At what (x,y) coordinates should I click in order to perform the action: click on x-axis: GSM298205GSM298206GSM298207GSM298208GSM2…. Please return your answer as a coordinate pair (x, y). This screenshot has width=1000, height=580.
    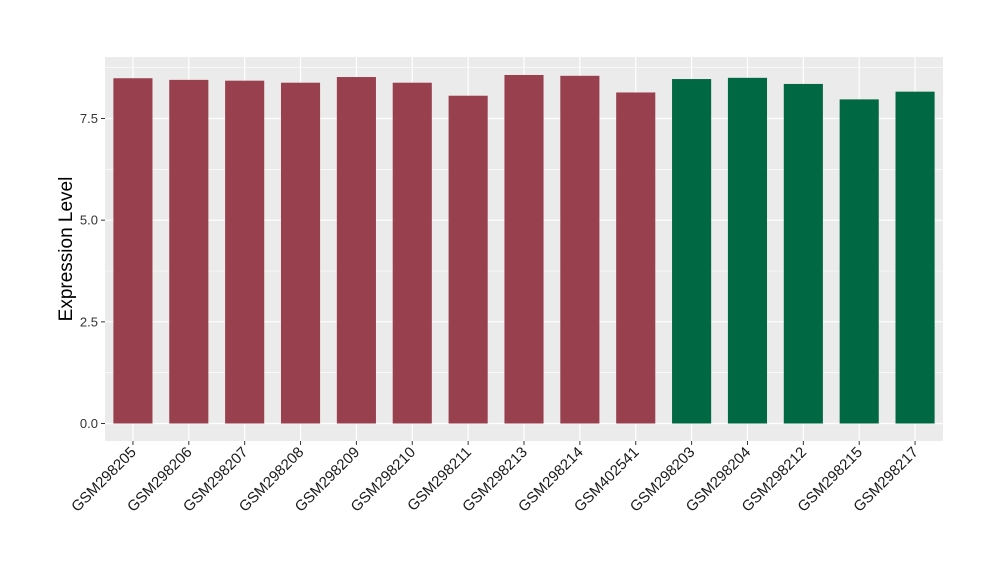
    Looking at the image, I should click on (495, 478).